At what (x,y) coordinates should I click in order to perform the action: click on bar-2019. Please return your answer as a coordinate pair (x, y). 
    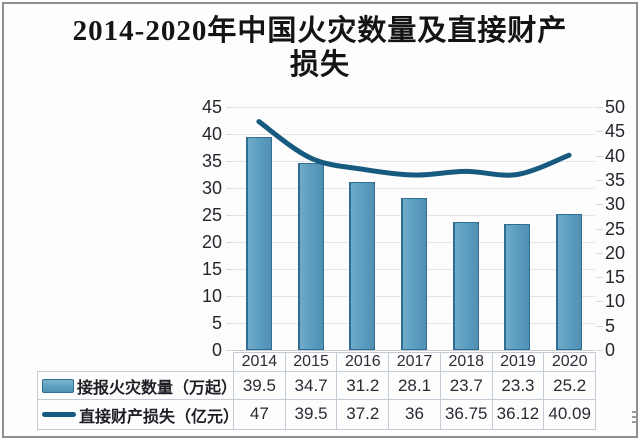
    Looking at the image, I should click on (517, 287).